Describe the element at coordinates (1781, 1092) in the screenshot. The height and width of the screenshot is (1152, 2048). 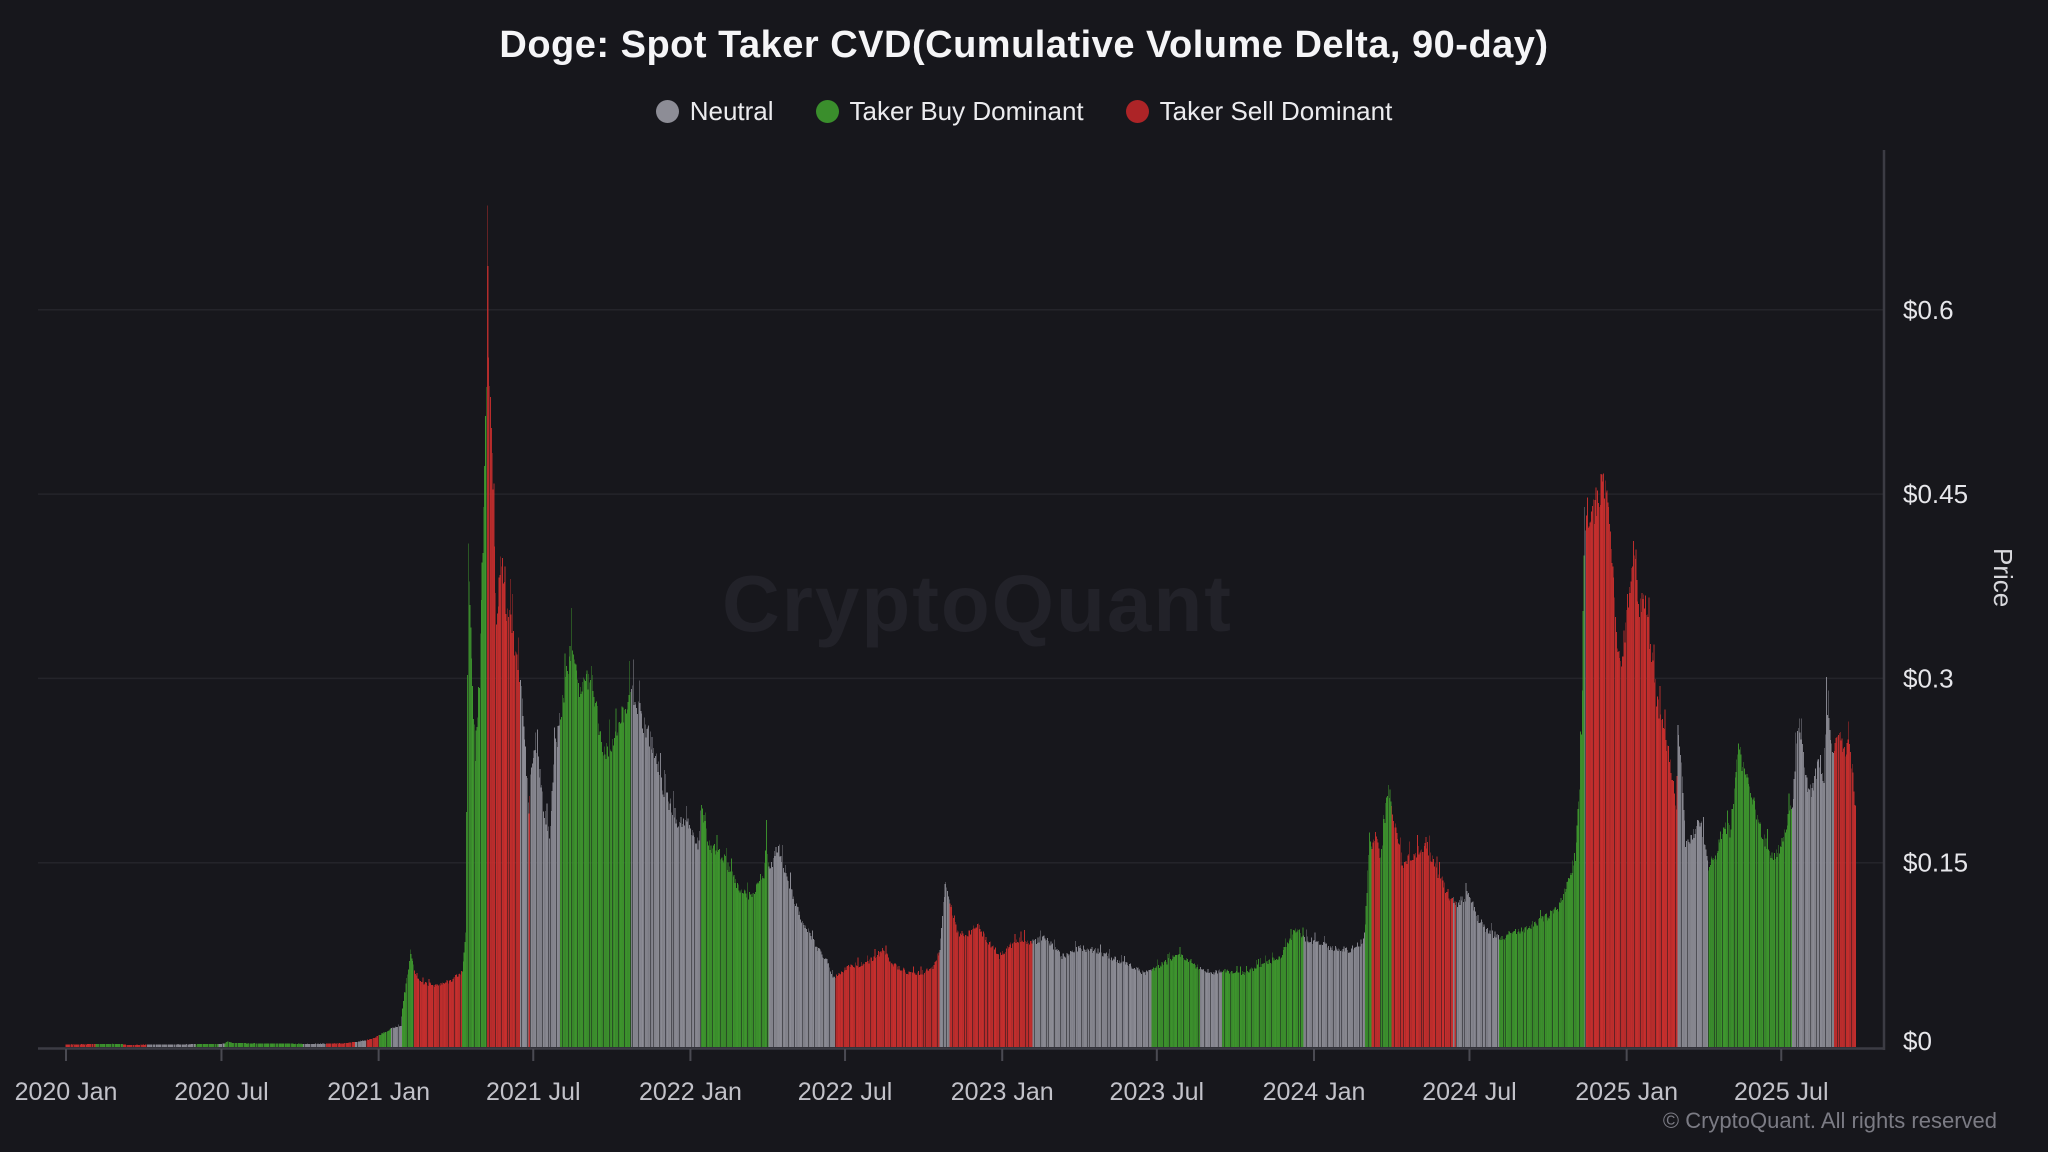
I see `x-tick-label: 2025 Jul` at that location.